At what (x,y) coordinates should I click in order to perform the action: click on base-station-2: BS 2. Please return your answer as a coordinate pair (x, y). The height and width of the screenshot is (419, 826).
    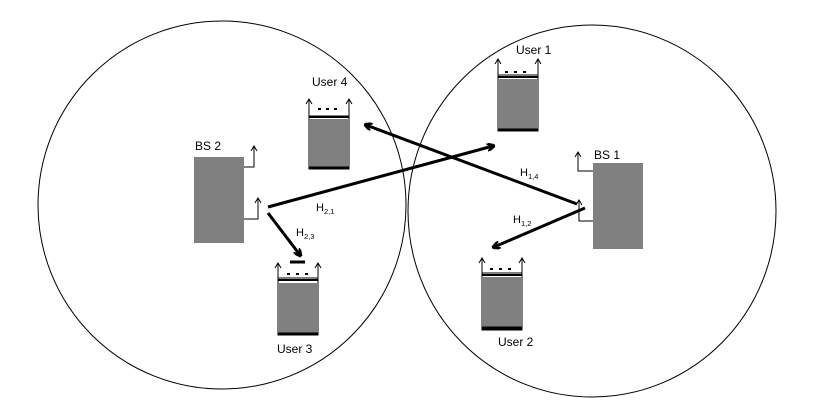
    Looking at the image, I should click on (228, 191).